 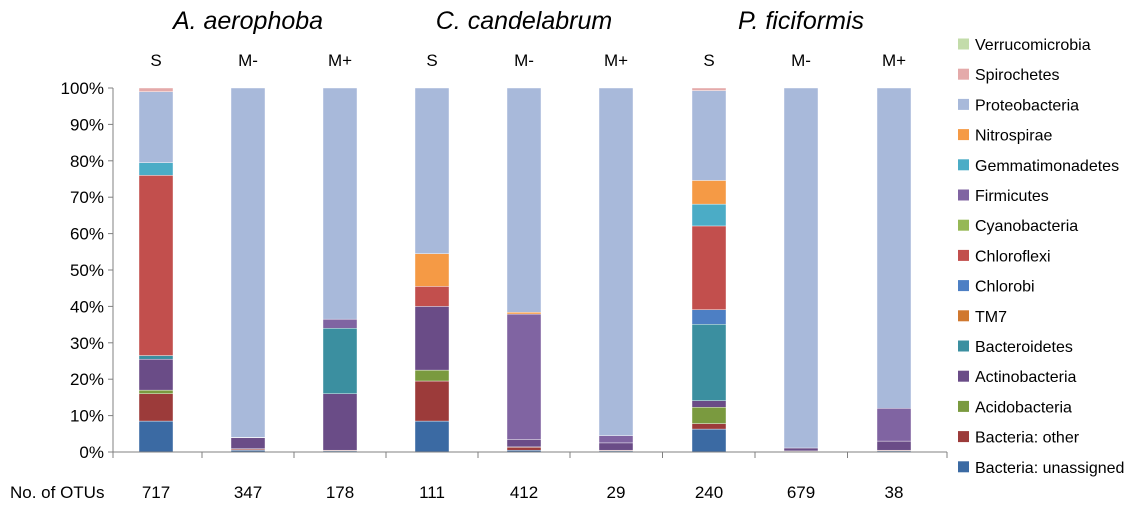 I want to click on legend-item: Actinobacteria, so click(x=1017, y=377).